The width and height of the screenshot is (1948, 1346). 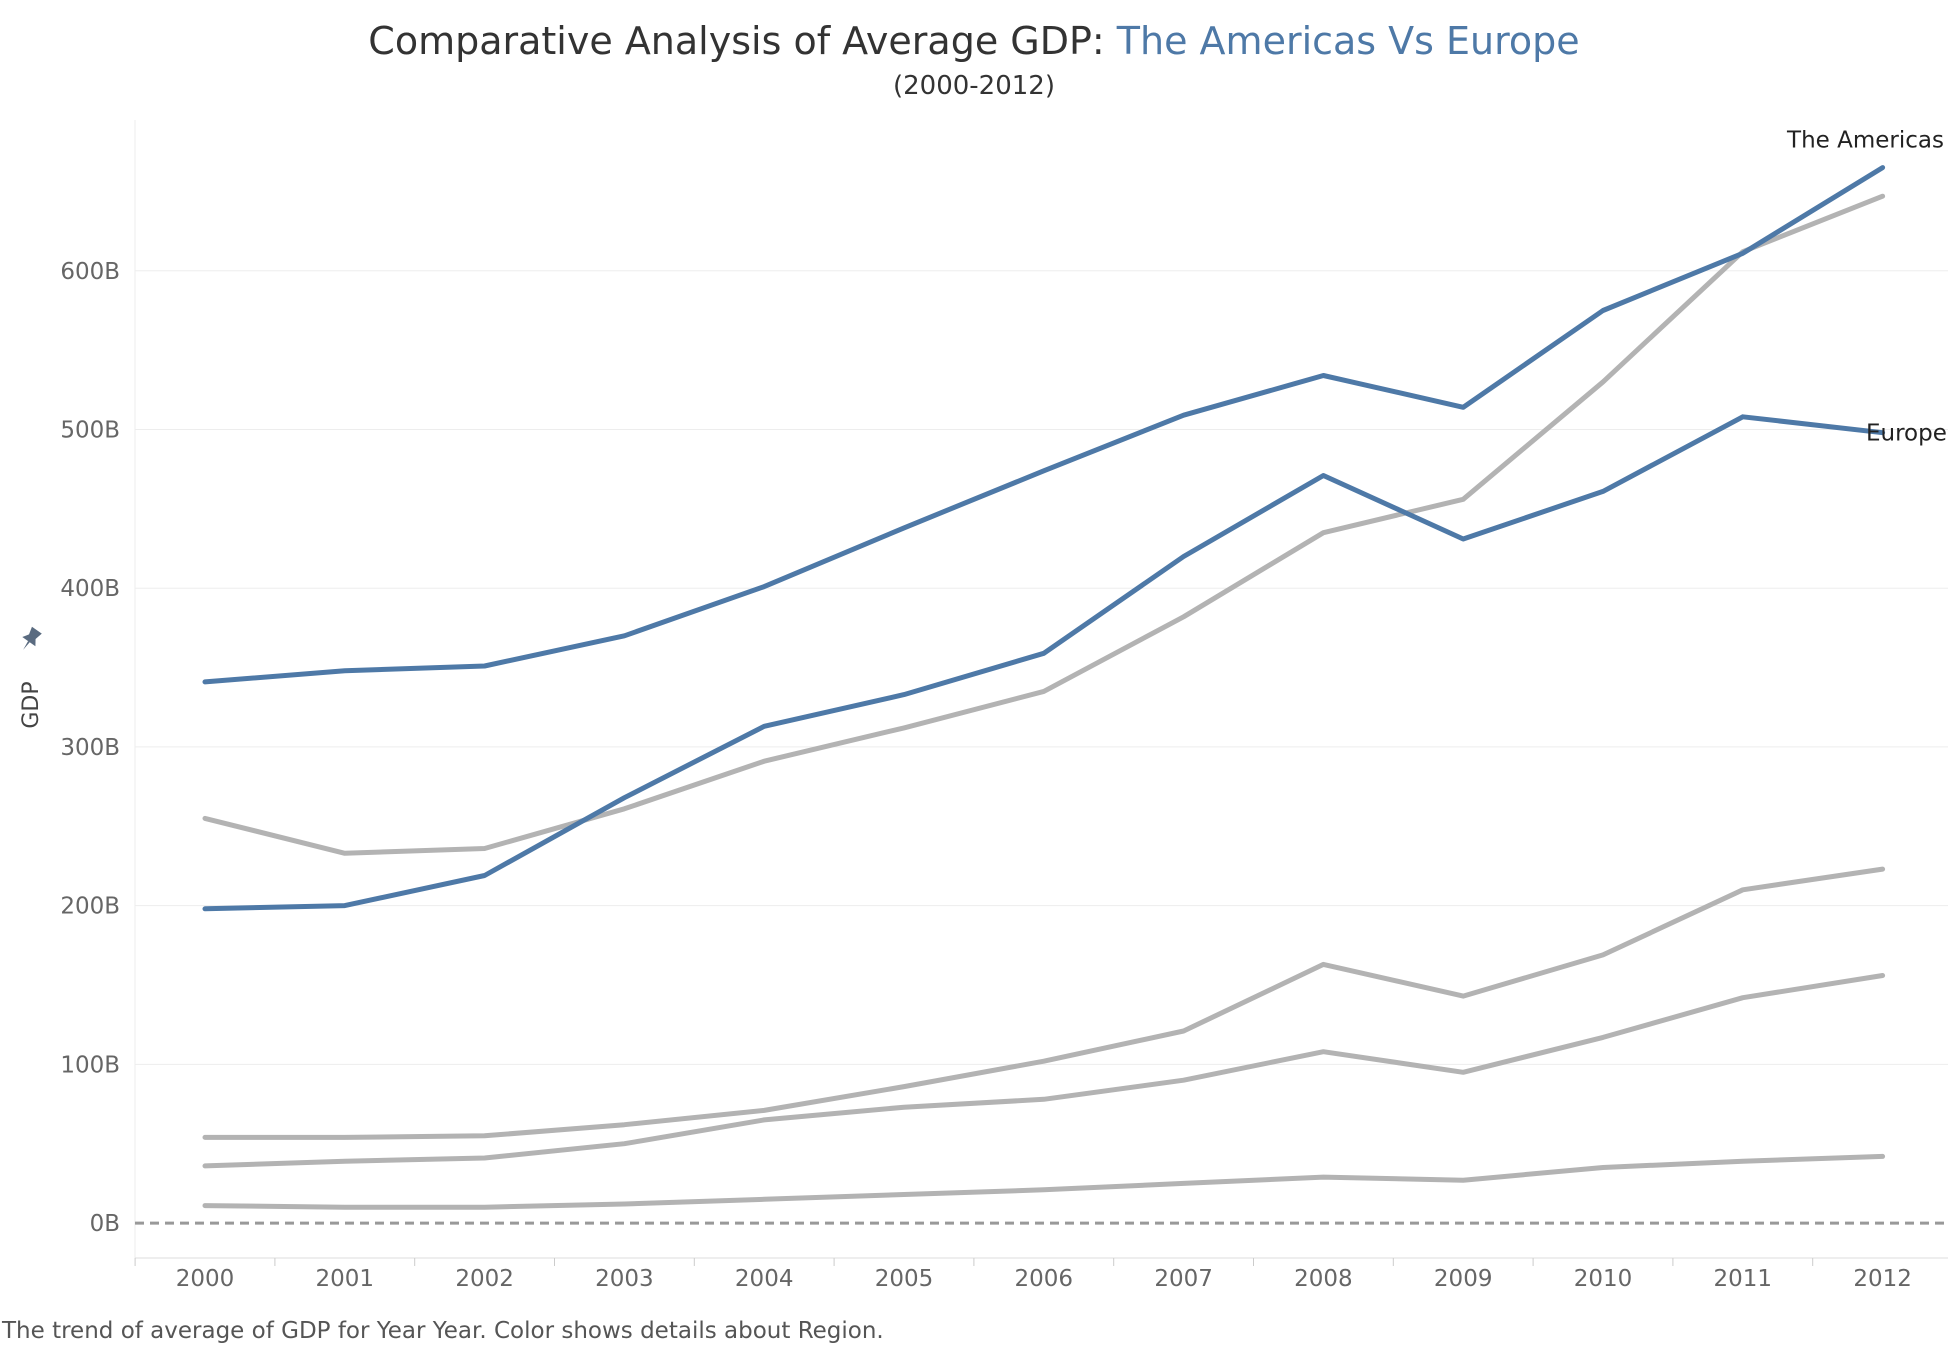 What do you see at coordinates (90, 272) in the screenshot?
I see `y-tick-label: 600B` at bounding box center [90, 272].